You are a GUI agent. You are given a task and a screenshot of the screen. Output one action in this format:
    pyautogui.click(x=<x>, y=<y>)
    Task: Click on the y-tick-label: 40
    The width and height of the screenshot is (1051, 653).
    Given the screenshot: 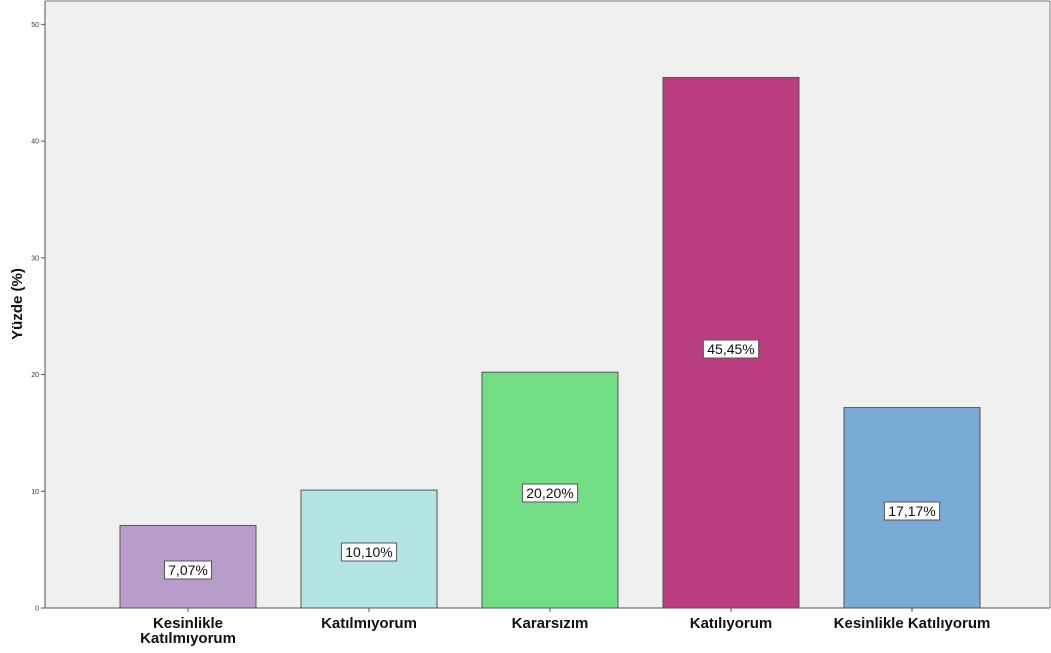 What is the action you would take?
    pyautogui.click(x=35, y=142)
    